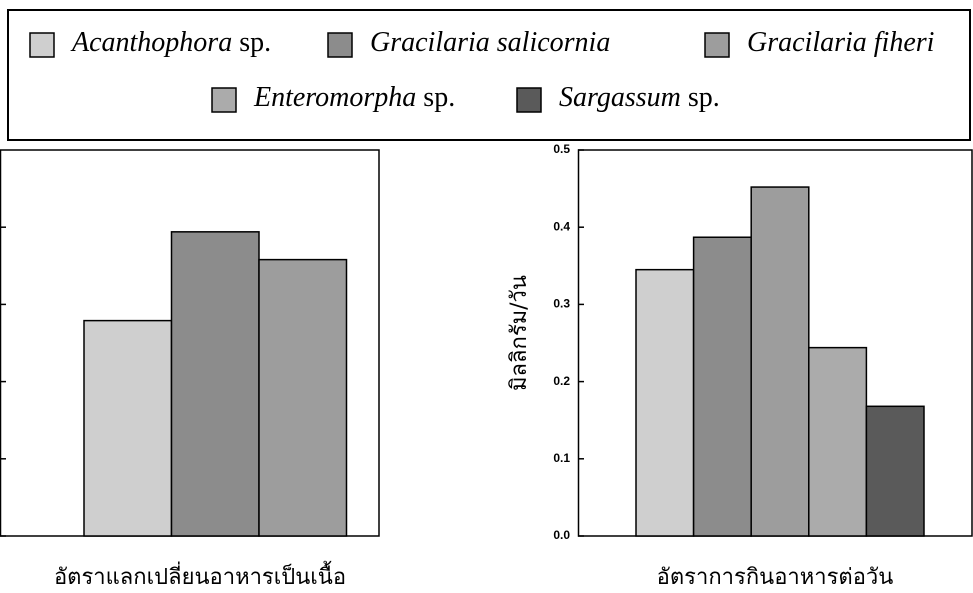  Describe the element at coordinates (561, 458) in the screenshot. I see `y-tick-label: 0.1` at that location.